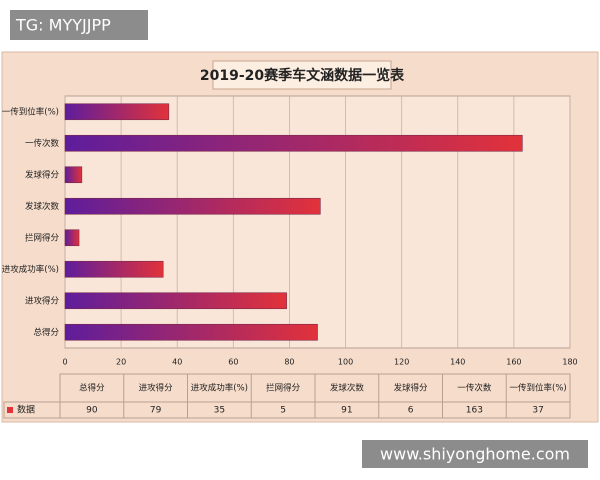  Describe the element at coordinates (42, 174) in the screenshot. I see `y-tick-label: 发球得分` at that location.